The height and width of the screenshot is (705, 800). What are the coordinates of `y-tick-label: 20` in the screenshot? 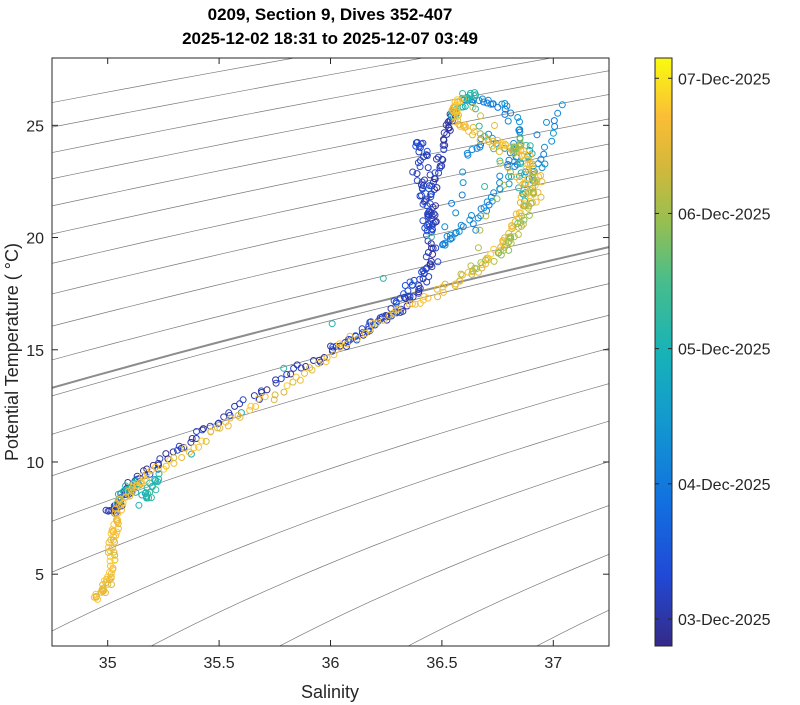 It's located at (35, 239).